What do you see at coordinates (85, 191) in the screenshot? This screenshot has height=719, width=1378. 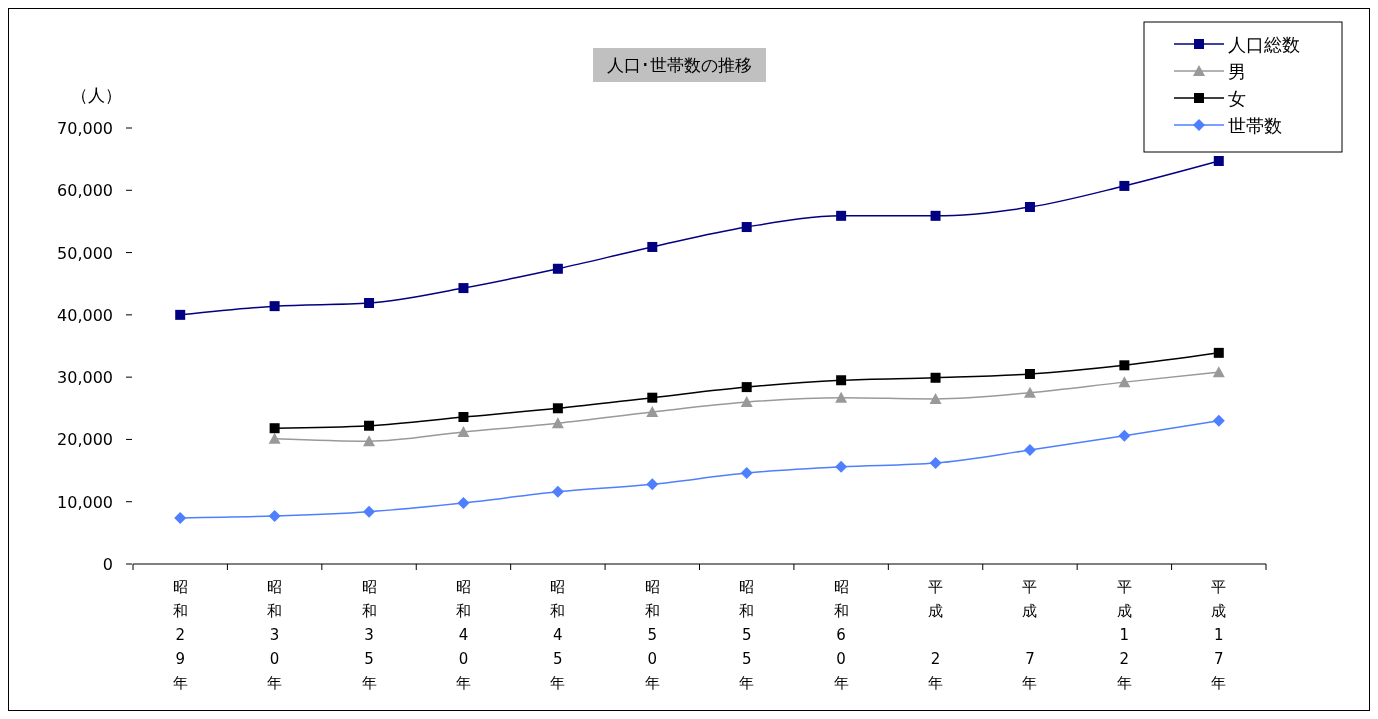 I see `y-tick-label: 60,000` at bounding box center [85, 191].